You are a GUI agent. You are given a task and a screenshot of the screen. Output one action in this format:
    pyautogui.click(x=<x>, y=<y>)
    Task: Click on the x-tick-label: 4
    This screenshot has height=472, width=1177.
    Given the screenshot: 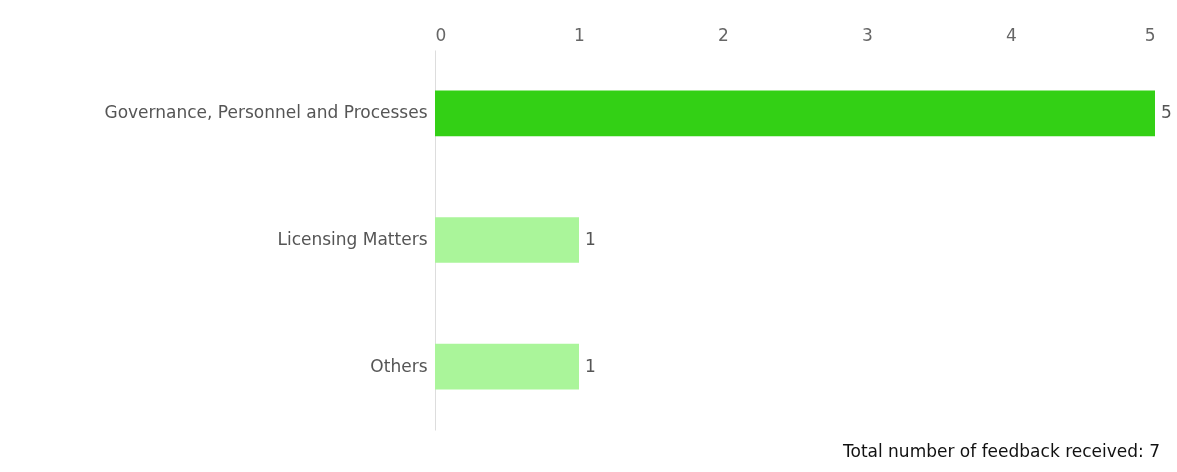 What is the action you would take?
    pyautogui.click(x=1011, y=34)
    